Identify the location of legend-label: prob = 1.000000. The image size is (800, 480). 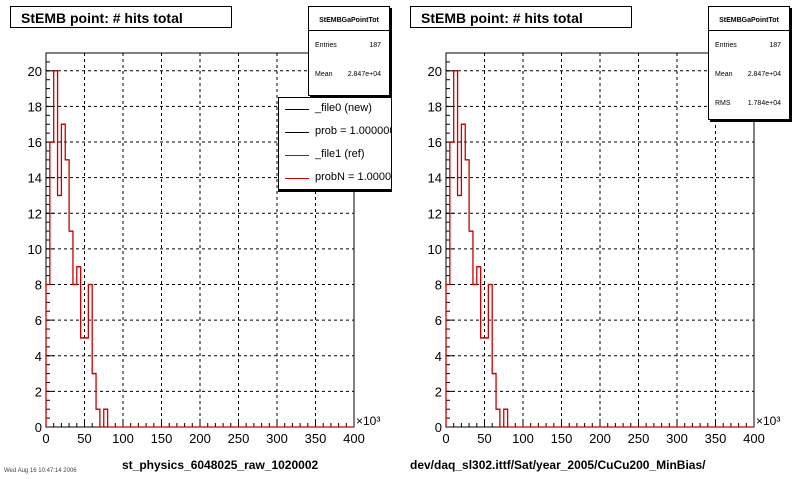
(353, 131).